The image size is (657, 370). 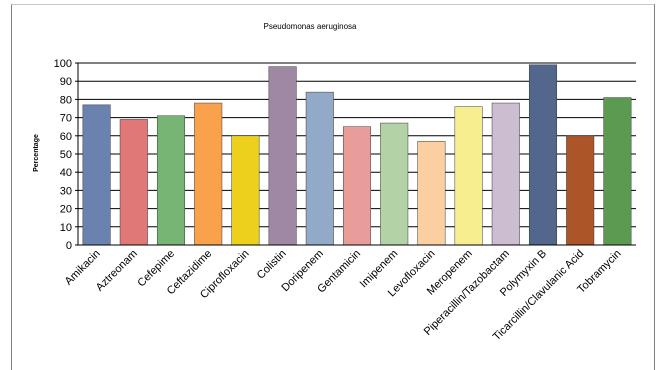 What do you see at coordinates (319, 168) in the screenshot?
I see `bar-doripenem` at bounding box center [319, 168].